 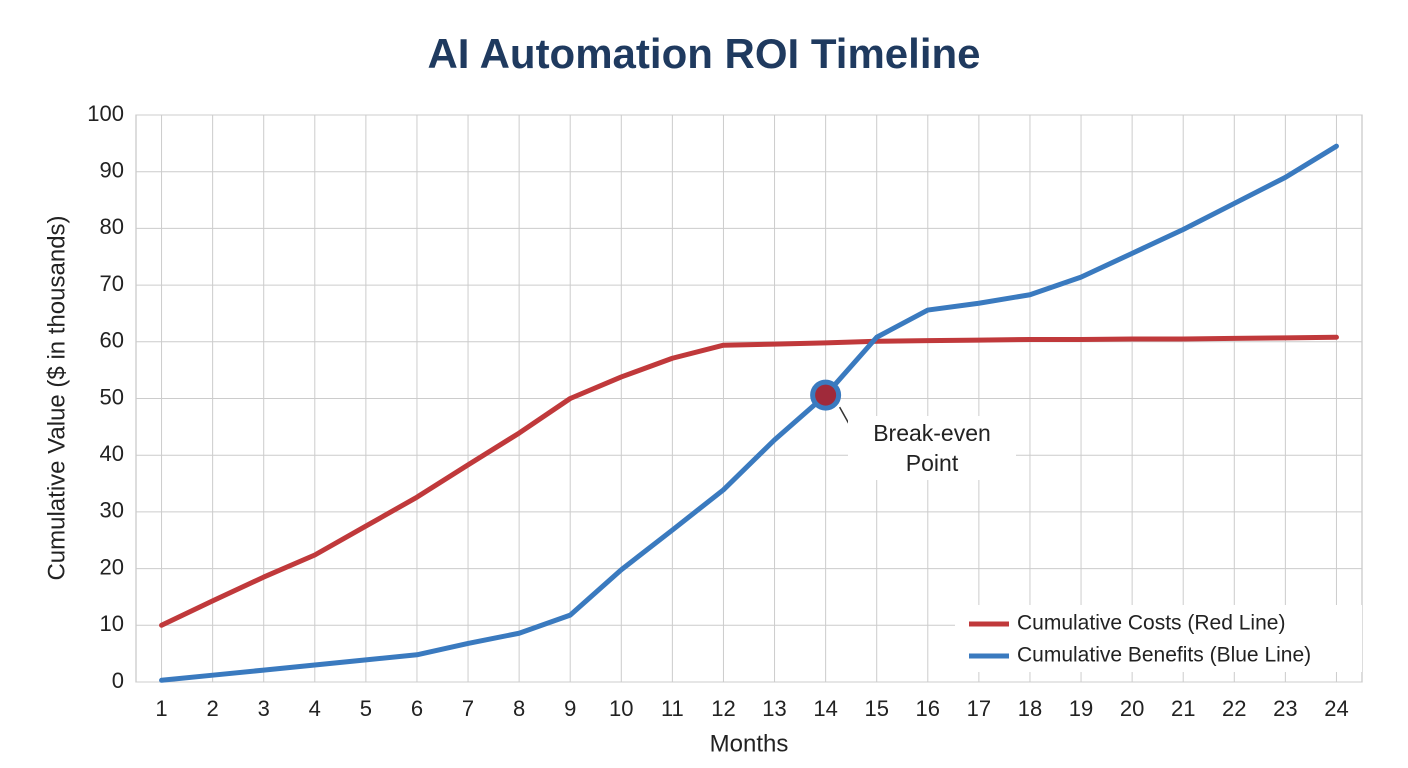 What do you see at coordinates (932, 448) in the screenshot?
I see `annotation: Break-even Point` at bounding box center [932, 448].